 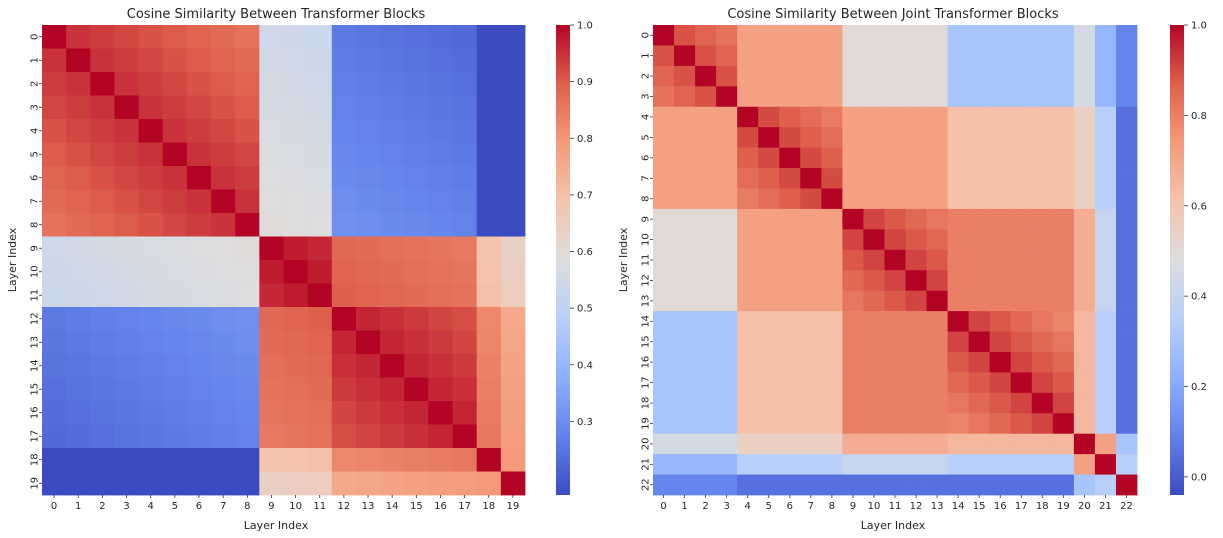 What do you see at coordinates (35, 84) in the screenshot?
I see `y-tick-label: 2` at bounding box center [35, 84].